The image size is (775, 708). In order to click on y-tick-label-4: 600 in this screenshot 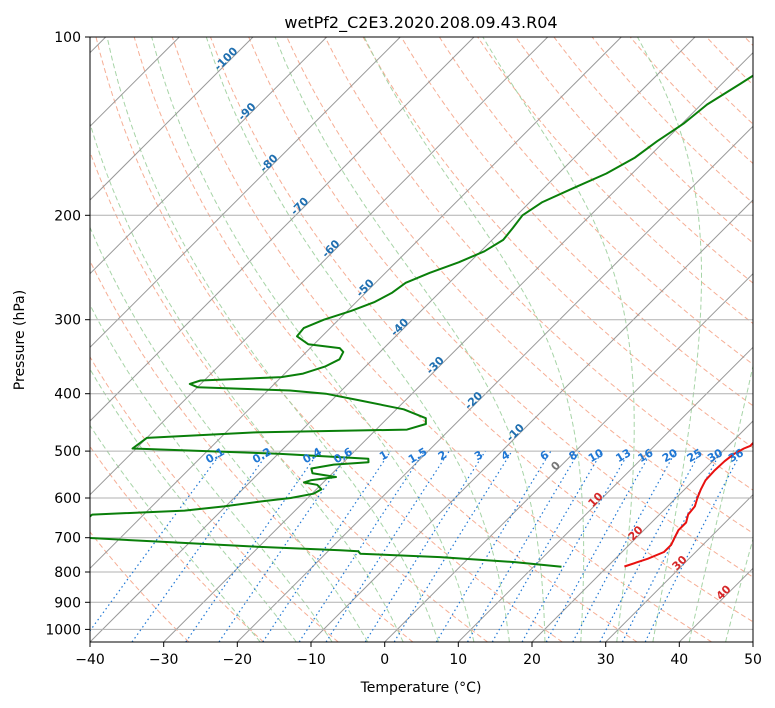, I will do `click(67, 499)`.